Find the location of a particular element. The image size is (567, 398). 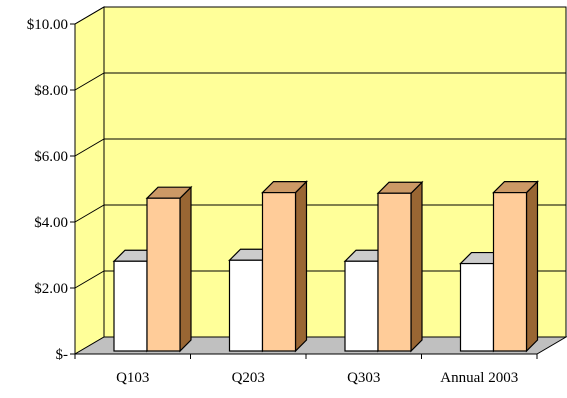

side-wall is located at coordinates (89, 180).